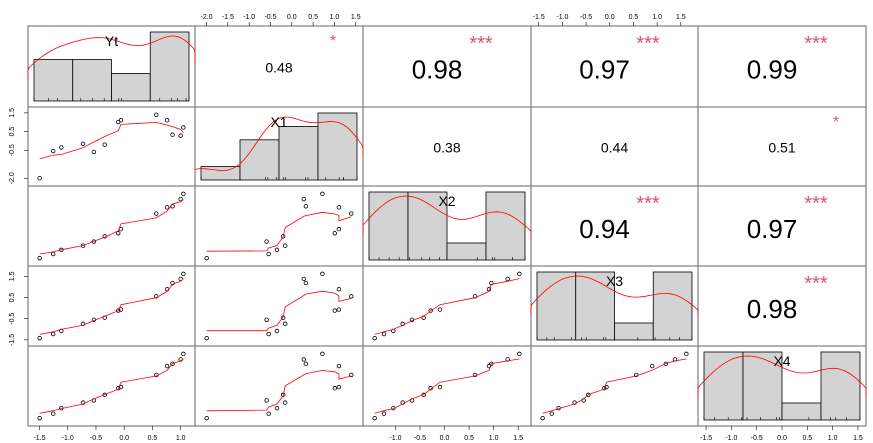 The height and width of the screenshot is (443, 873). What do you see at coordinates (447, 226) in the screenshot?
I see `histogram-panel-X2: X2` at bounding box center [447, 226].